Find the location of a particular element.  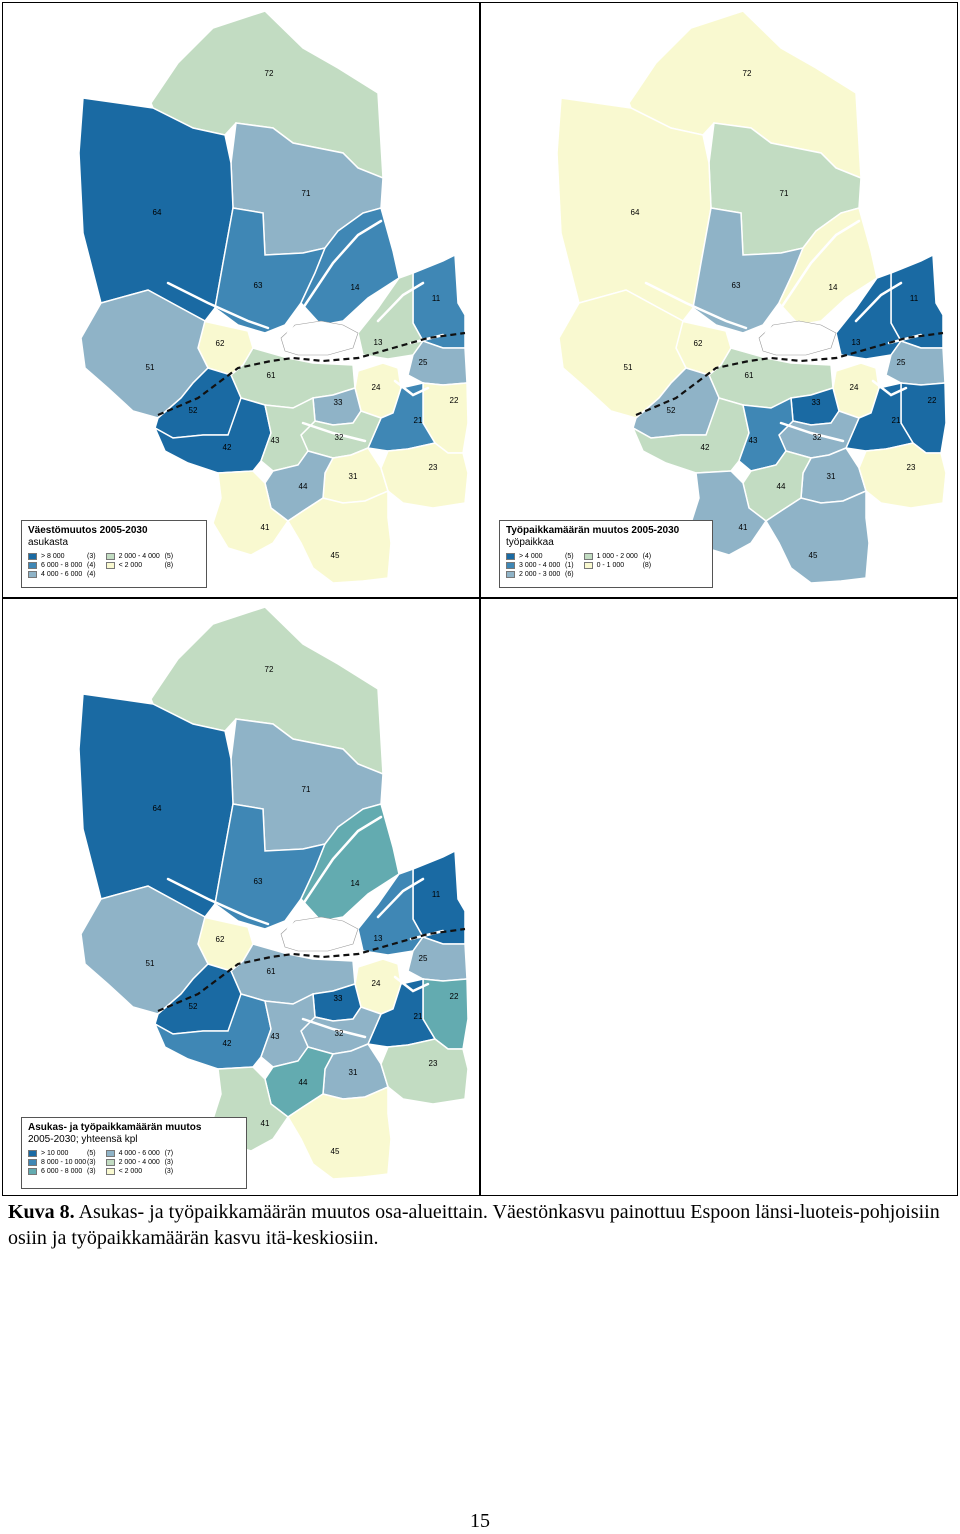

legend-item: 1 000 - 2 000 (4) is located at coordinates (617, 556).